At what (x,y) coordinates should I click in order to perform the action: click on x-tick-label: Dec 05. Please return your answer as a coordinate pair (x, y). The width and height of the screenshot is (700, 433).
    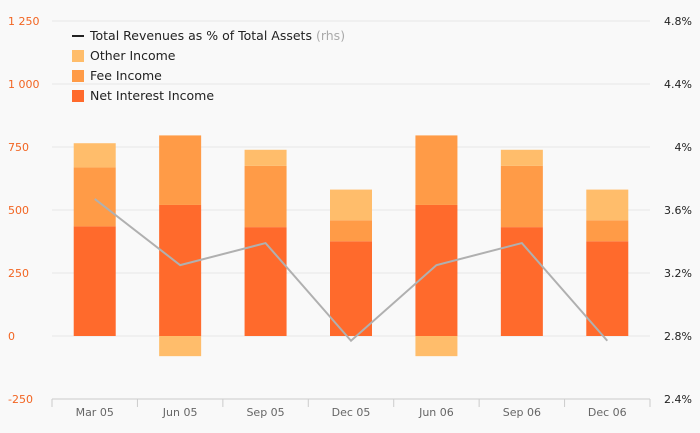
    Looking at the image, I should click on (351, 412).